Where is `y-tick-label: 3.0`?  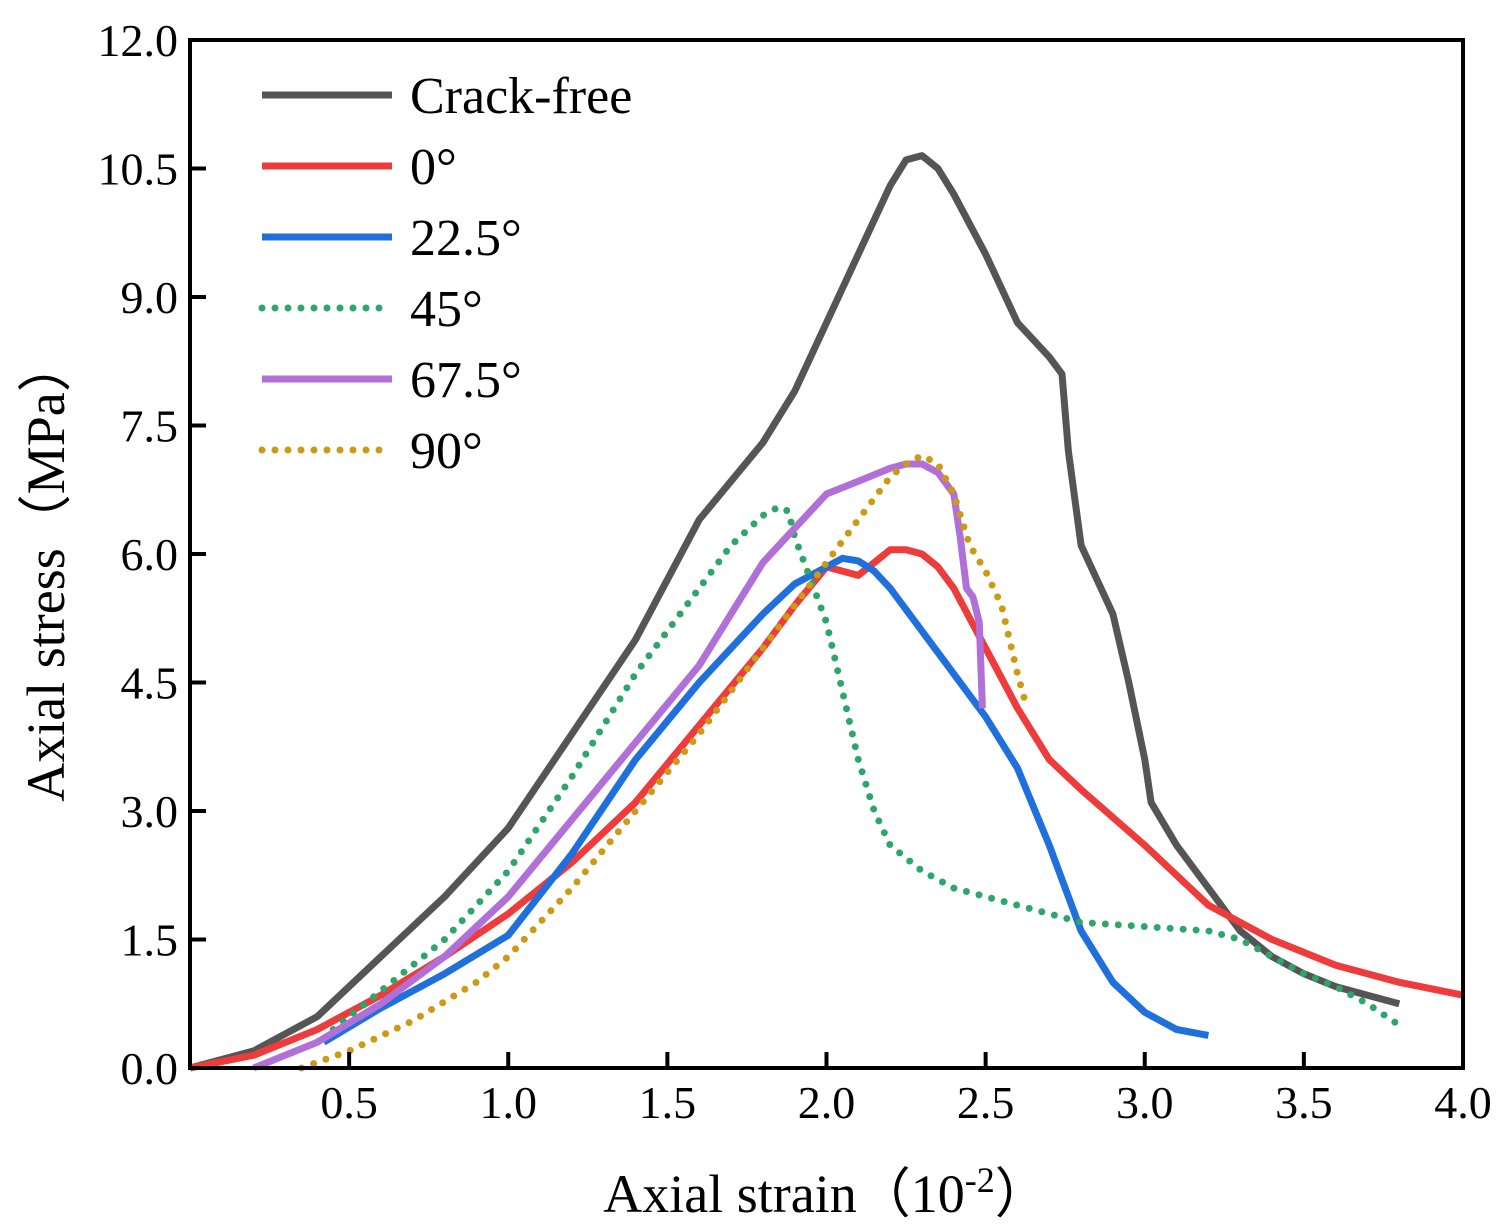 y-tick-label: 3.0 is located at coordinates (150, 811).